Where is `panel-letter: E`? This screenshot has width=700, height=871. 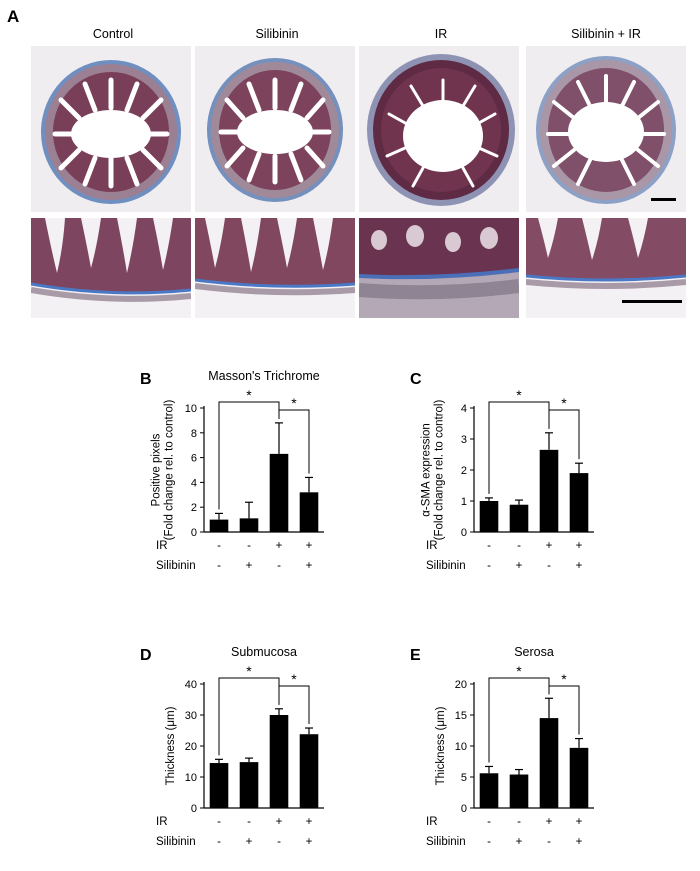
panel-letter: E is located at coordinates (415, 655).